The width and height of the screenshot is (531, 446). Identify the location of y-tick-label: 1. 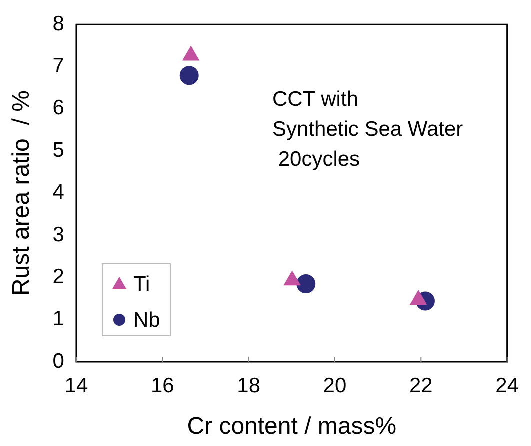
(58, 319).